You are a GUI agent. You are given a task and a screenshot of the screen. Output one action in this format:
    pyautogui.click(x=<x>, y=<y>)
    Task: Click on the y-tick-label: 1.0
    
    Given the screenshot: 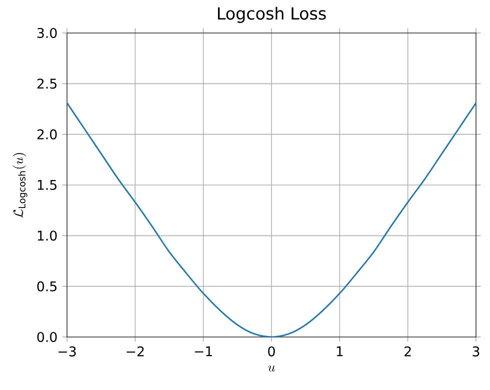 What is the action you would take?
    pyautogui.click(x=47, y=235)
    